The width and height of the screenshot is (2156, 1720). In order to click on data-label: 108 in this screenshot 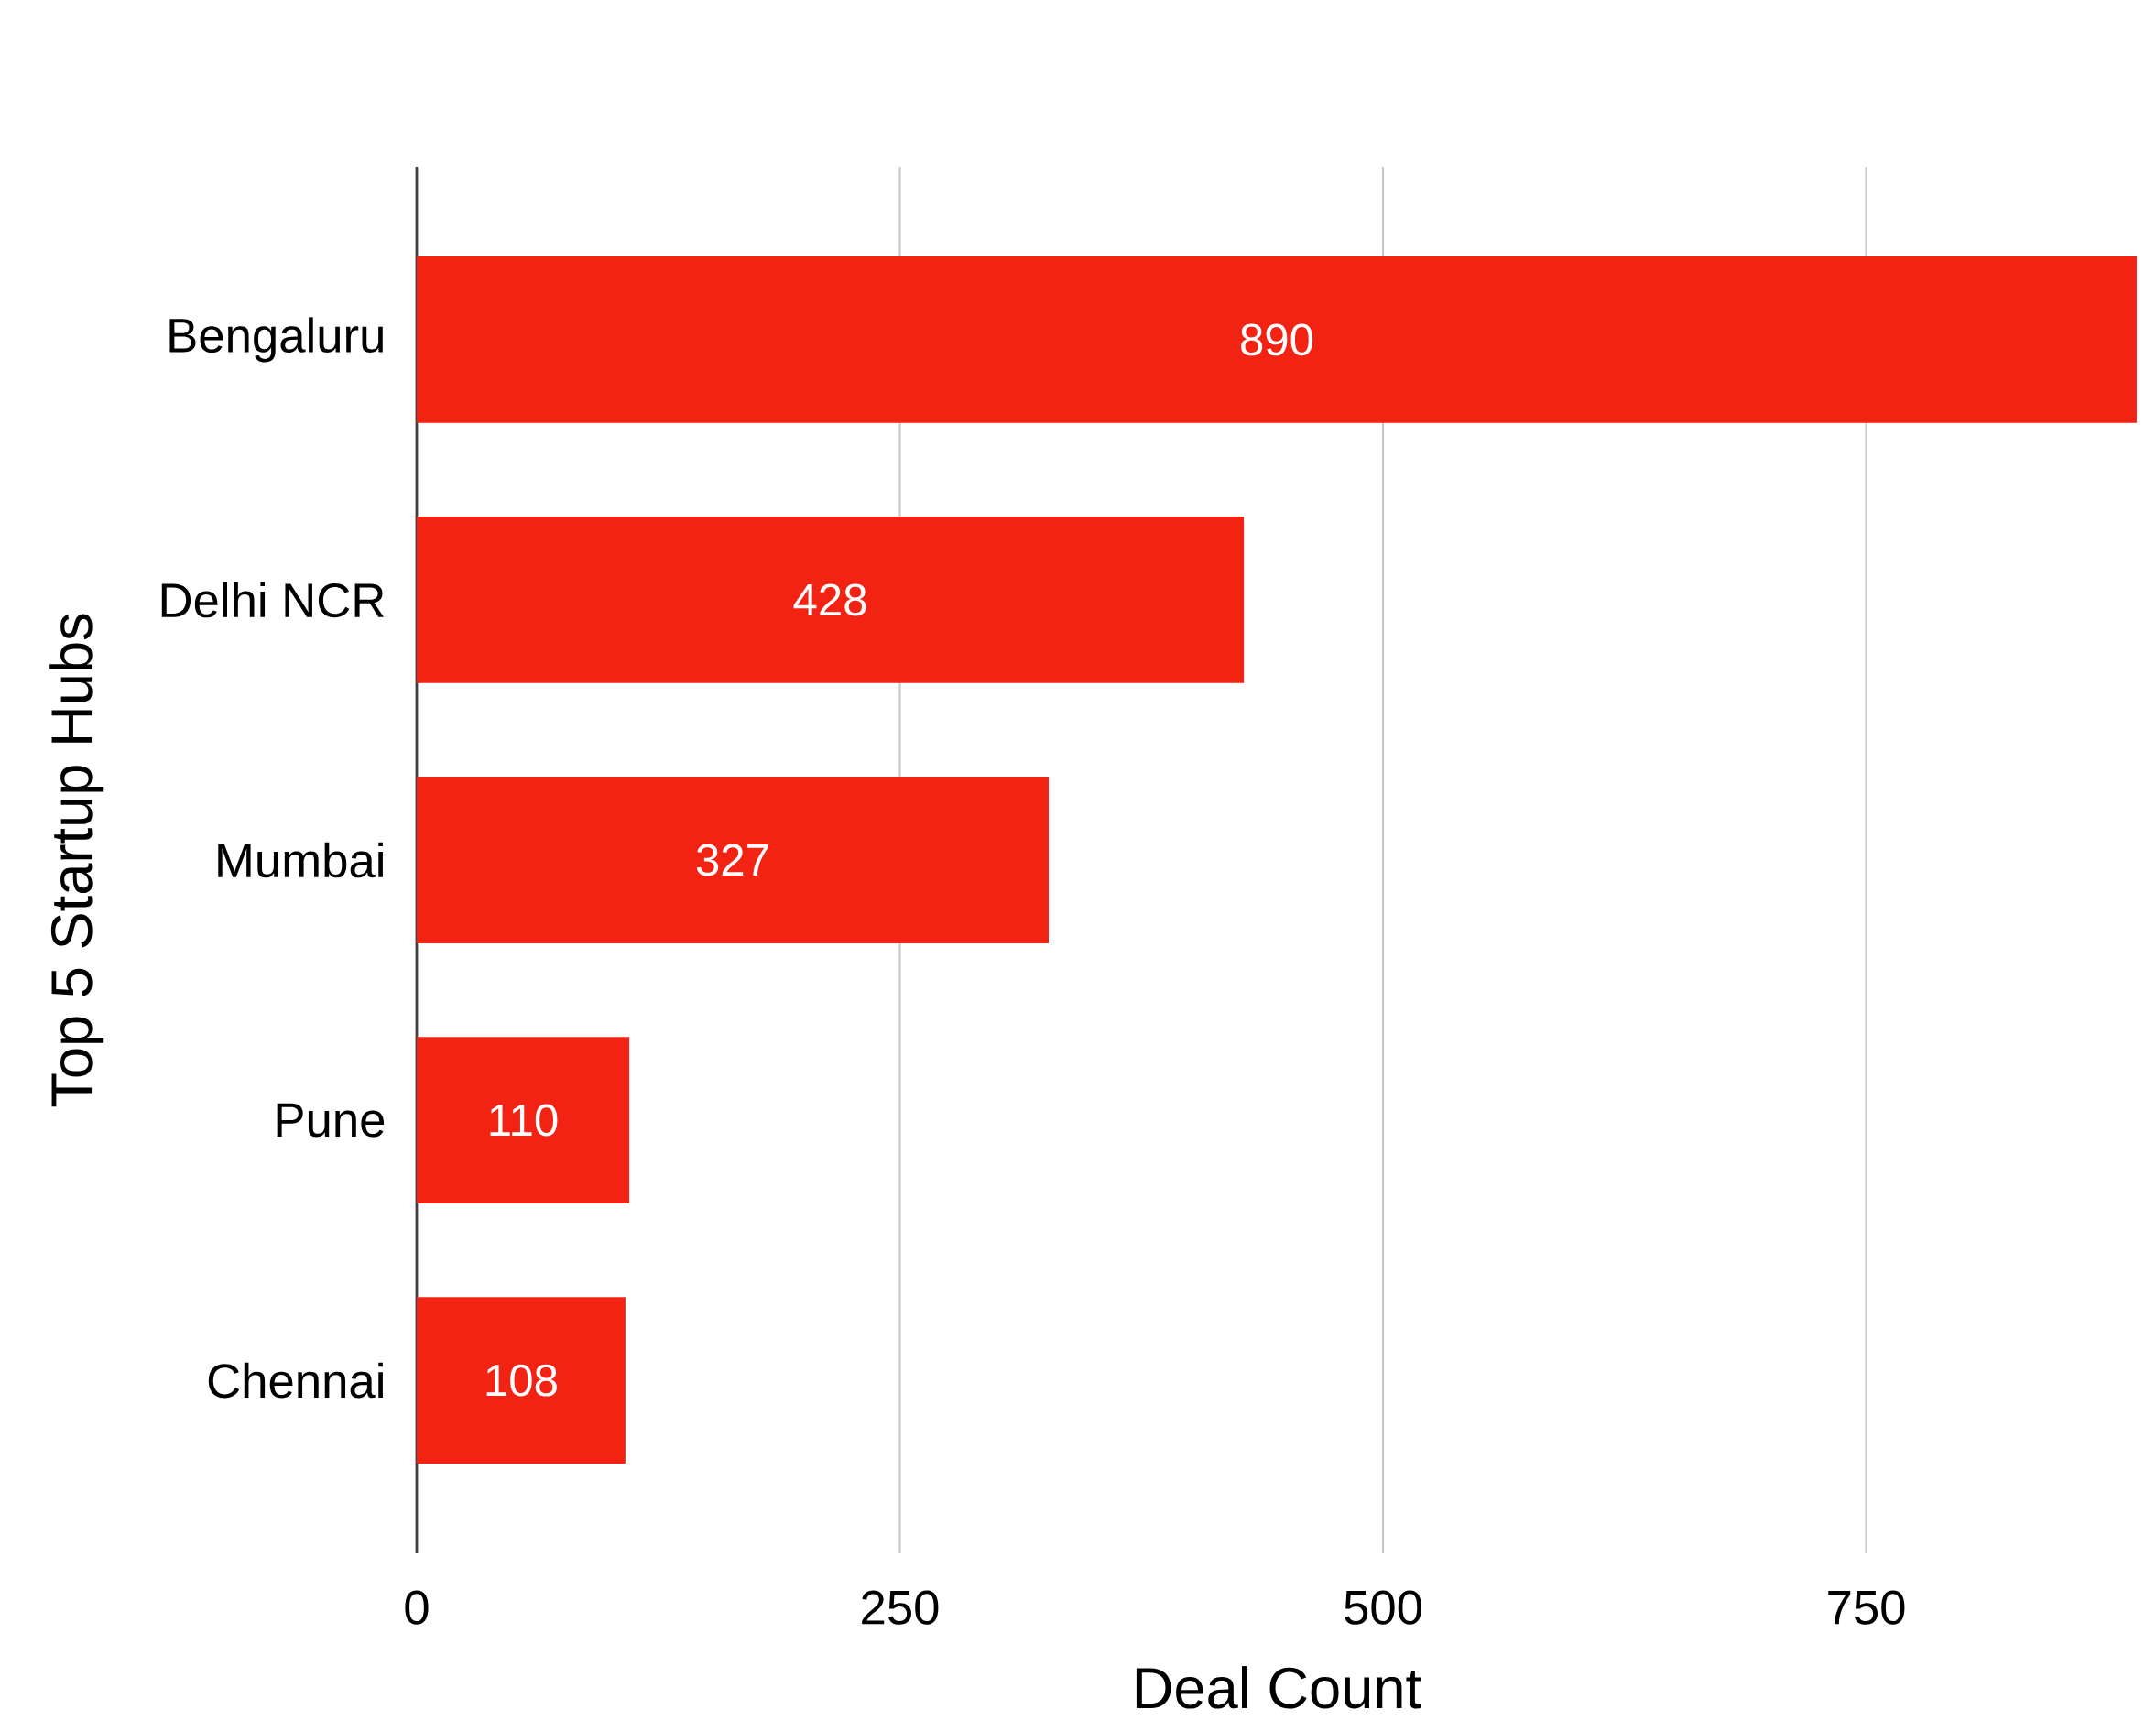, I will do `click(521, 1380)`.